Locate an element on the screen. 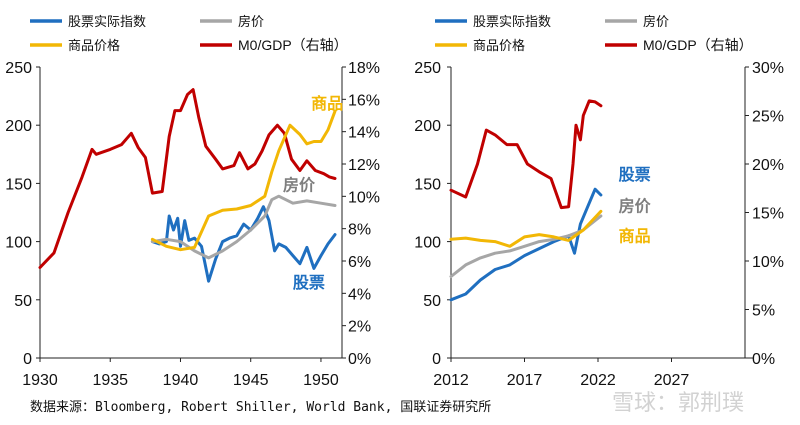 Image resolution: width=800 pixels, height=425 pixels. y2-tick-label: 16% is located at coordinates (364, 100).